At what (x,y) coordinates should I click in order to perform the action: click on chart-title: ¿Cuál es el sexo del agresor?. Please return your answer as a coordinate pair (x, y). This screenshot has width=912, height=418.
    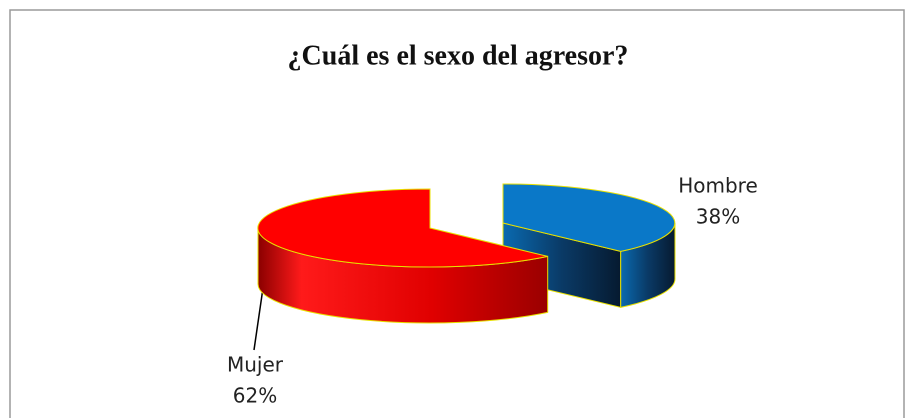
    Looking at the image, I should click on (458, 55).